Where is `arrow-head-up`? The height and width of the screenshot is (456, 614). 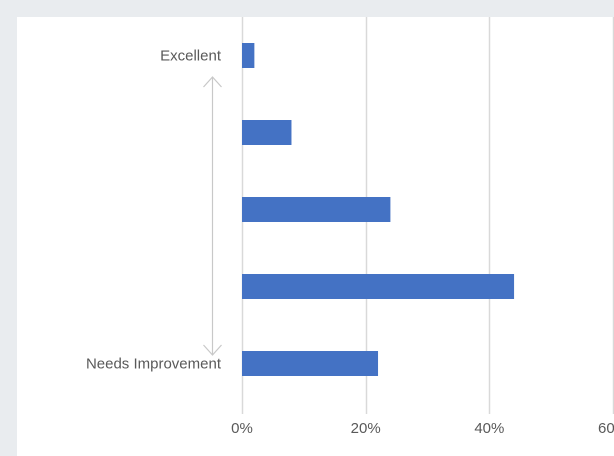
arrow-head-up is located at coordinates (212, 82).